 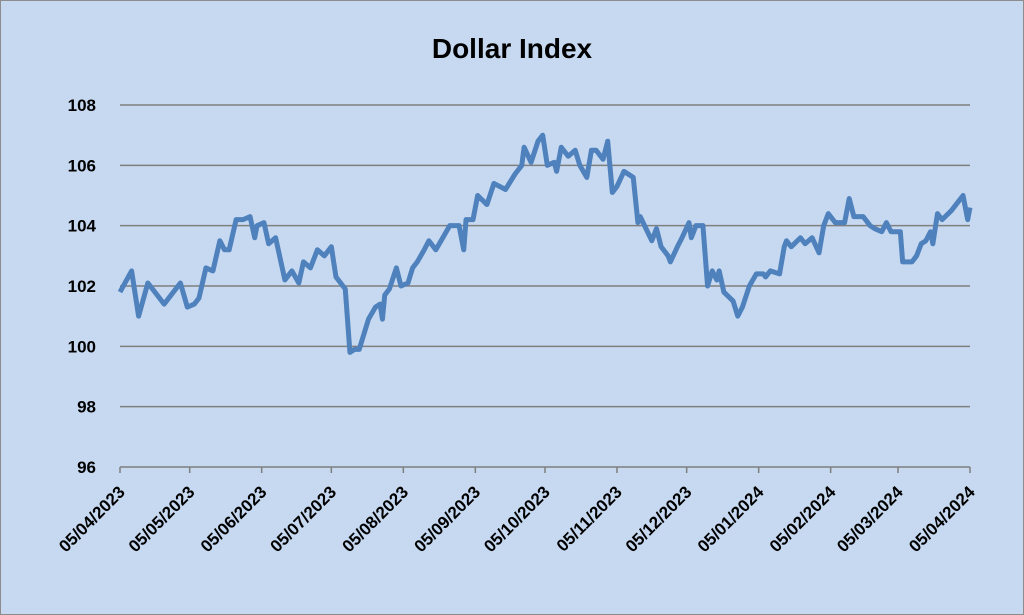 What do you see at coordinates (86, 407) in the screenshot?
I see `y-tick-label: 98` at bounding box center [86, 407].